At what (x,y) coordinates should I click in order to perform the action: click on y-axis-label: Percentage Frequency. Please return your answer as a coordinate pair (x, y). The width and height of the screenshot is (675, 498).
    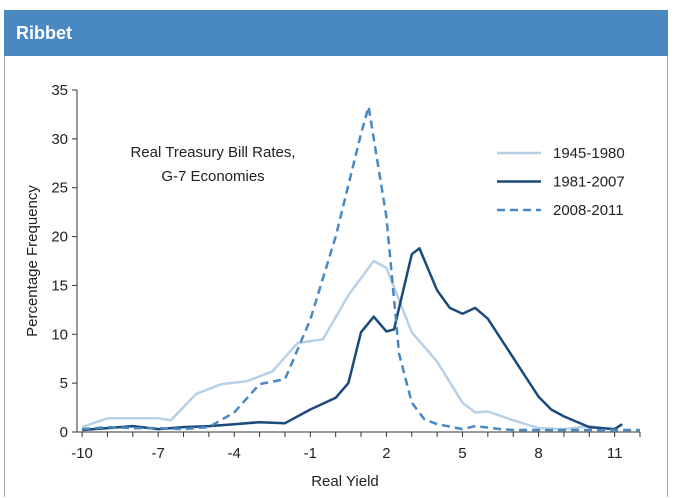
    Looking at the image, I should click on (32, 261).